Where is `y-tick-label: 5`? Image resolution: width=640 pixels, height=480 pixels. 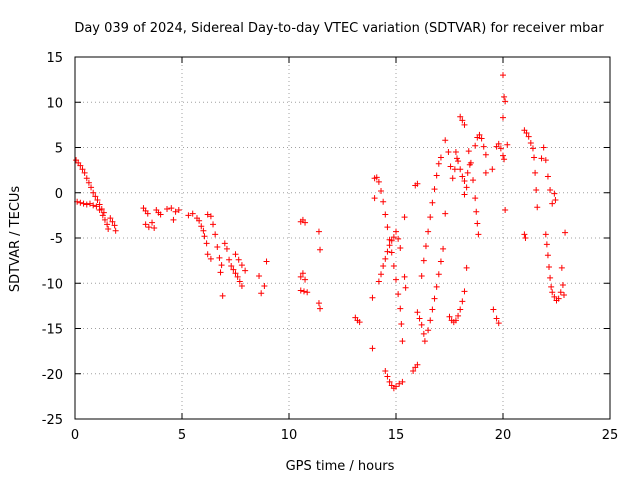 y-tick-label: 5 is located at coordinates (59, 149).